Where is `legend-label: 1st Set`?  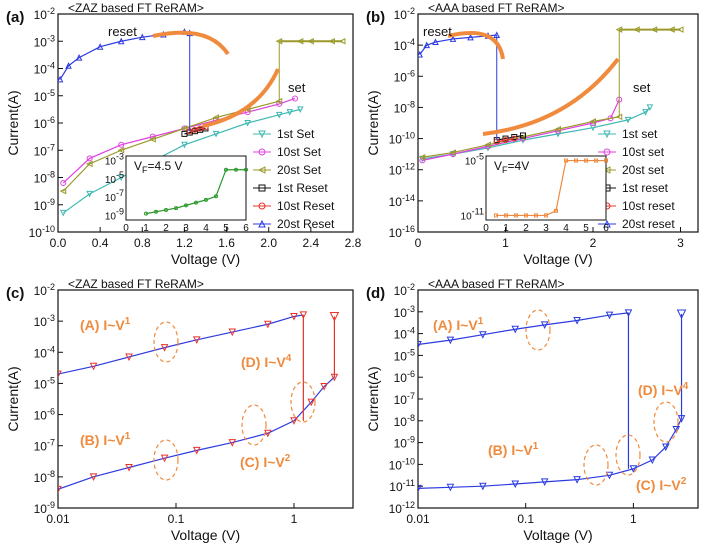 legend-label: 1st Set is located at coordinates (296, 134).